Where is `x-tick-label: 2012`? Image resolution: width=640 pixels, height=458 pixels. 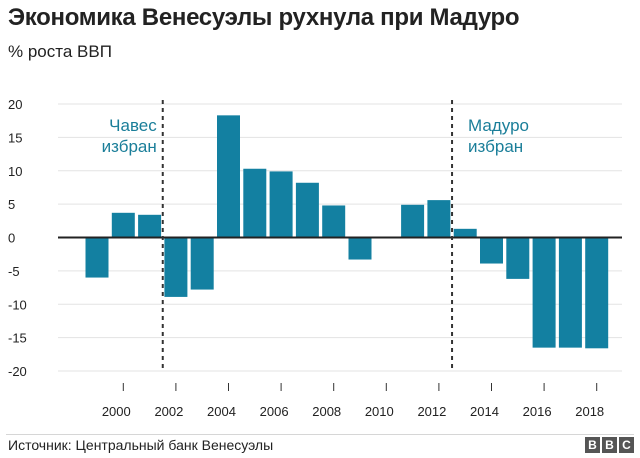
x-tick-label: 2012 is located at coordinates (431, 411).